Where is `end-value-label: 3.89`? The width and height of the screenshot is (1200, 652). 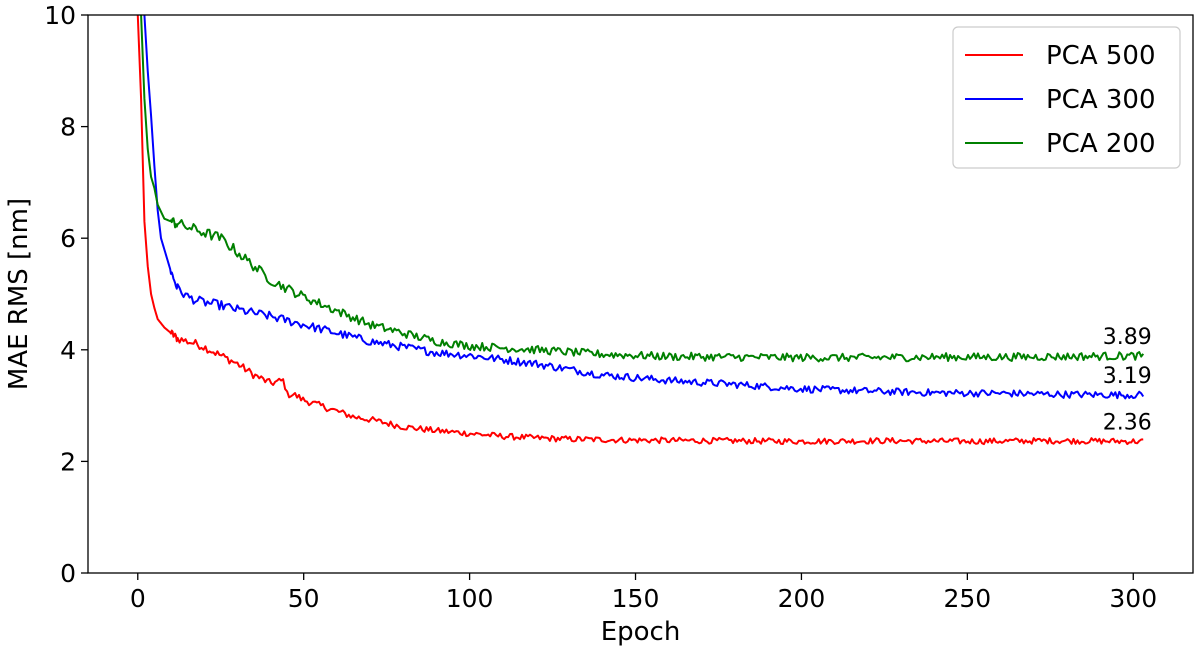
end-value-label: 3.89 is located at coordinates (1127, 337).